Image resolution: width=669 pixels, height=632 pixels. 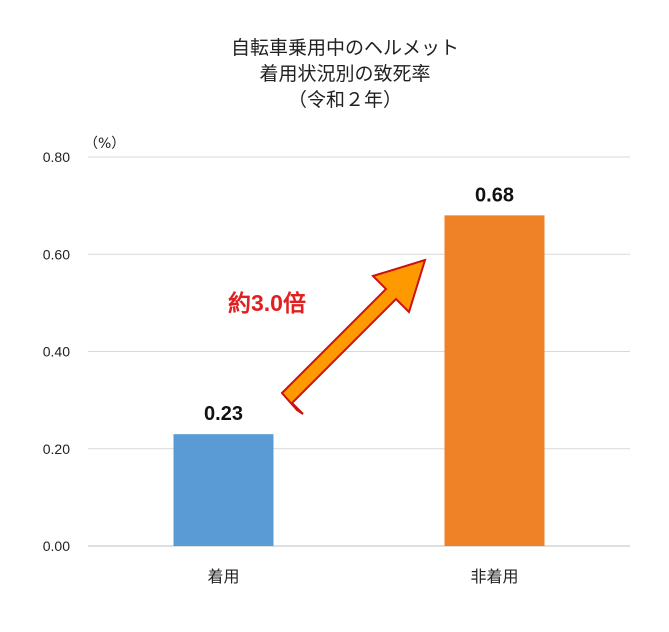 What do you see at coordinates (345, 100) in the screenshot?
I see `title-line-3: （令和２年）` at bounding box center [345, 100].